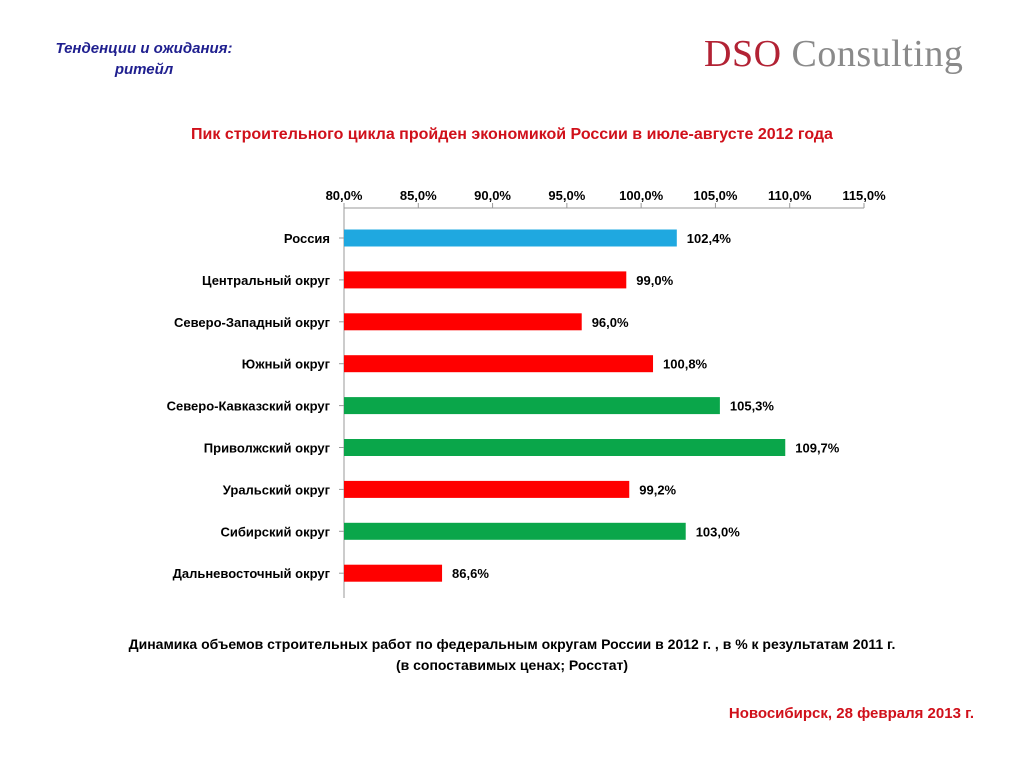 The image size is (1024, 768). I want to click on slide-subtitle: Тенденции и ожидания: ритейл, so click(144, 59).